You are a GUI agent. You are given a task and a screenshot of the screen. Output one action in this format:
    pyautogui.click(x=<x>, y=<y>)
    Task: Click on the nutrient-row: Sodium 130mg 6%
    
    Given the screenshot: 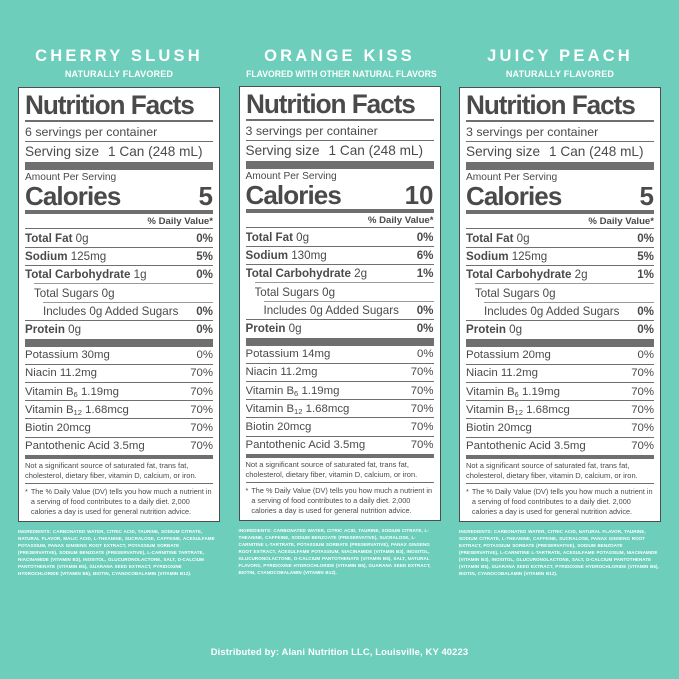 What is the action you would take?
    pyautogui.click(x=340, y=255)
    